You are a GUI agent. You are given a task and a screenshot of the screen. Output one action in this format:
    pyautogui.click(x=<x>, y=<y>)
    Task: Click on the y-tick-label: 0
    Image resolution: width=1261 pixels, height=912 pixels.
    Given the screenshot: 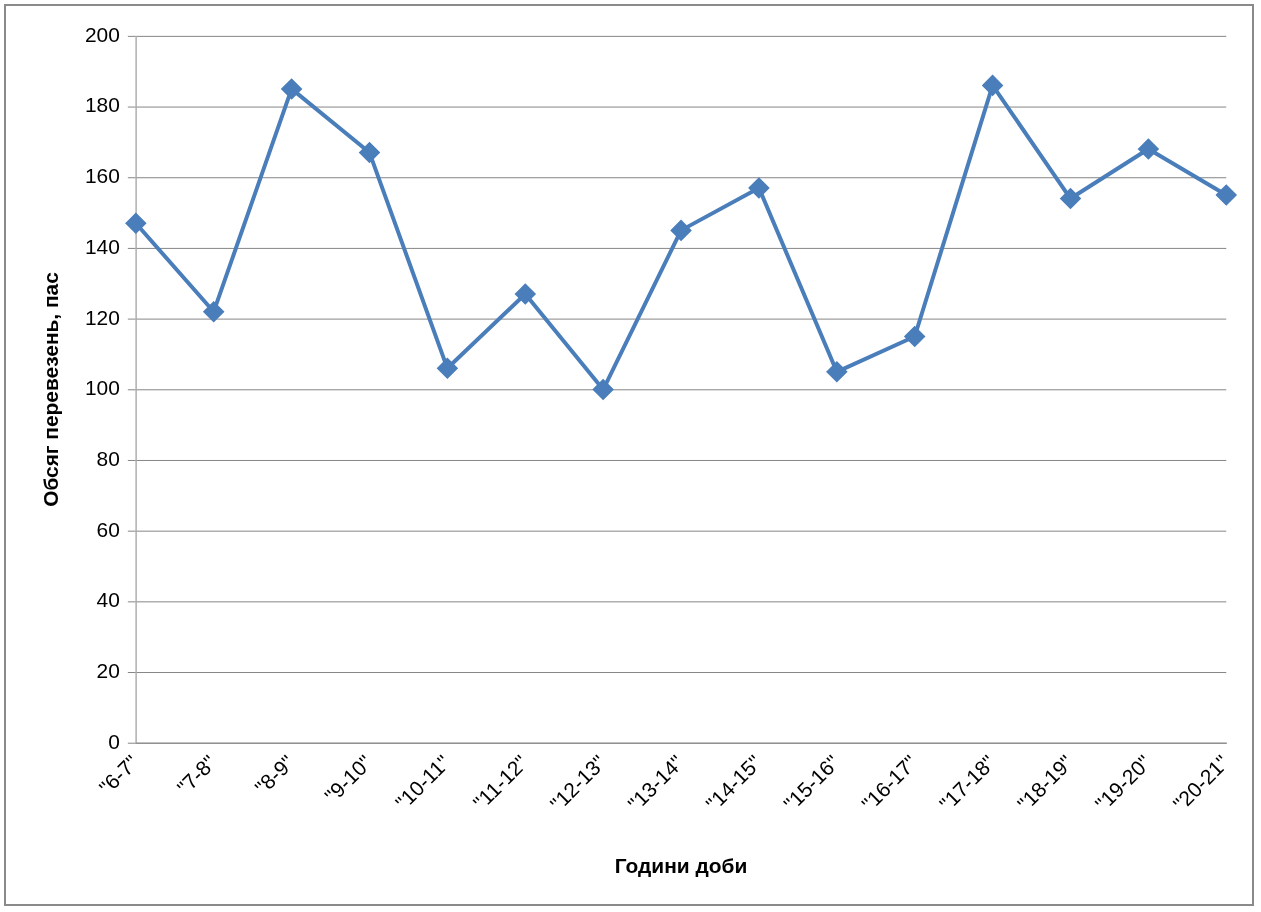 What is the action you would take?
    pyautogui.click(x=114, y=741)
    